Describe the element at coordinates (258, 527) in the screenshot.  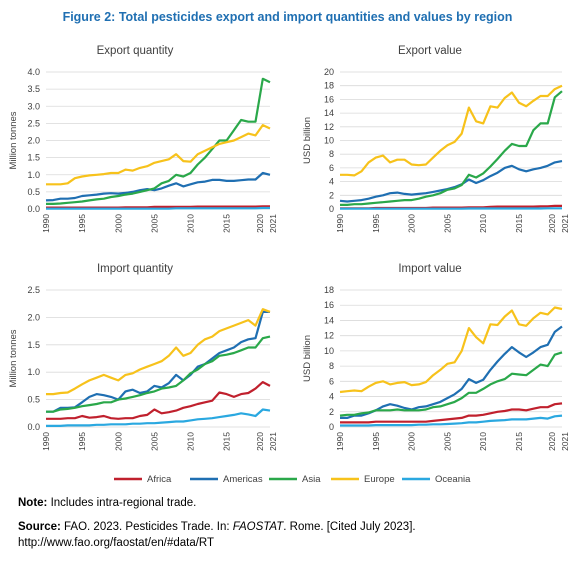
I see `source-italic: FAOSTAT` at that location.